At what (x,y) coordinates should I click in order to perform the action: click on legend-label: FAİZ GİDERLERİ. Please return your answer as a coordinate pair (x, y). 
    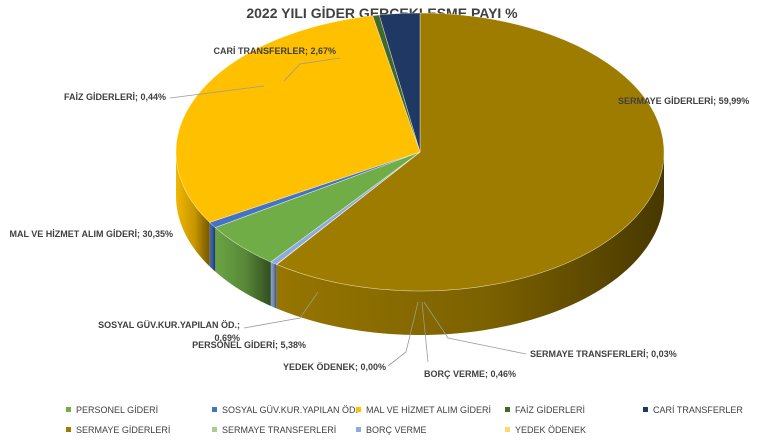
    Looking at the image, I should click on (550, 410).